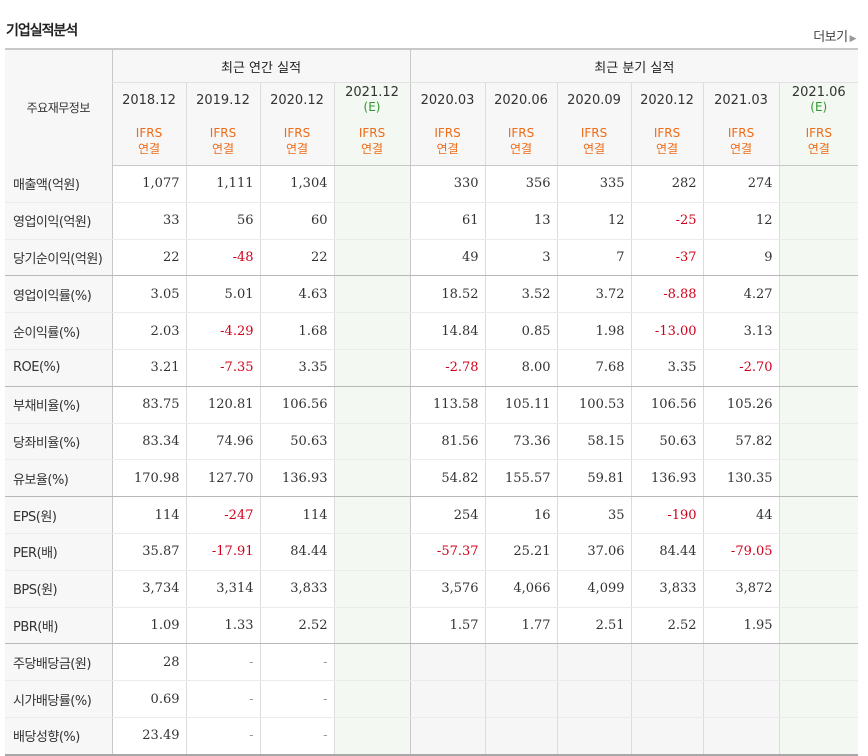  I want to click on period-date: 2019.12, so click(223, 100).